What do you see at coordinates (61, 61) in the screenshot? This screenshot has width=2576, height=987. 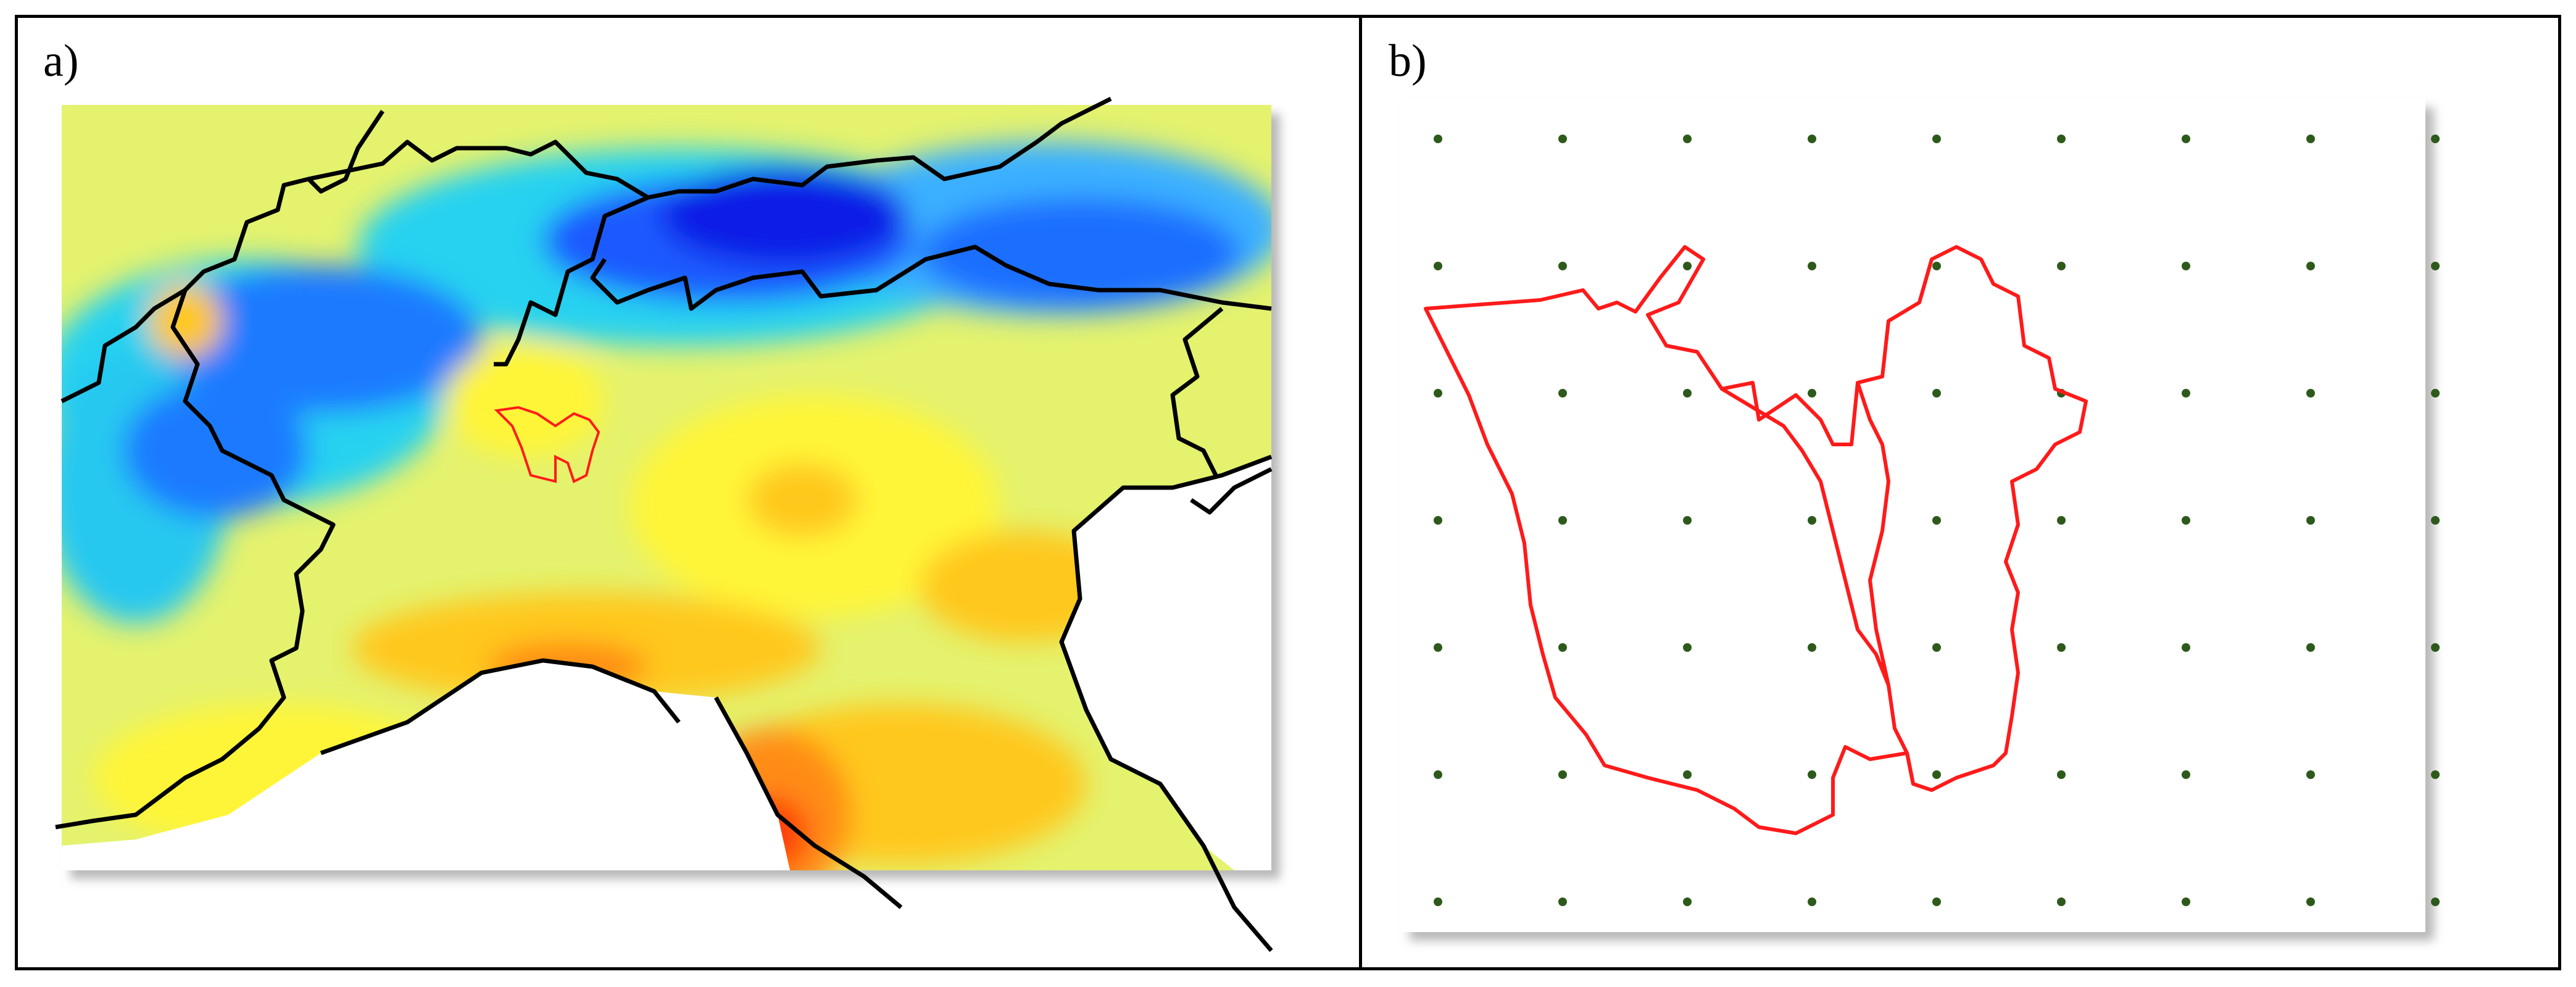 I see `panel-a-label: a)` at bounding box center [61, 61].